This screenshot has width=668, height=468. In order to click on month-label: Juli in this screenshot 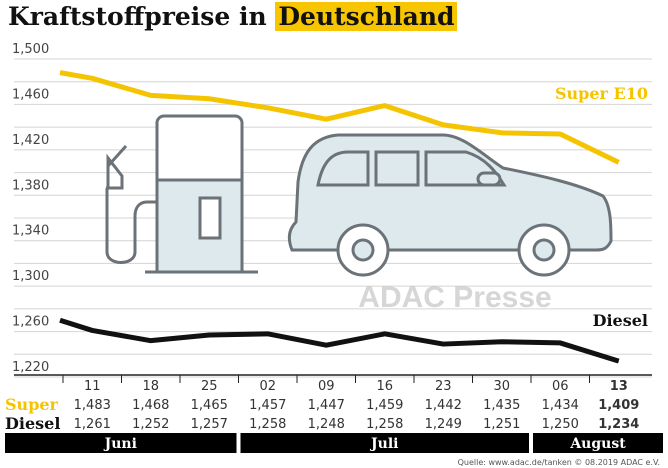, I will do `click(383, 444)`.